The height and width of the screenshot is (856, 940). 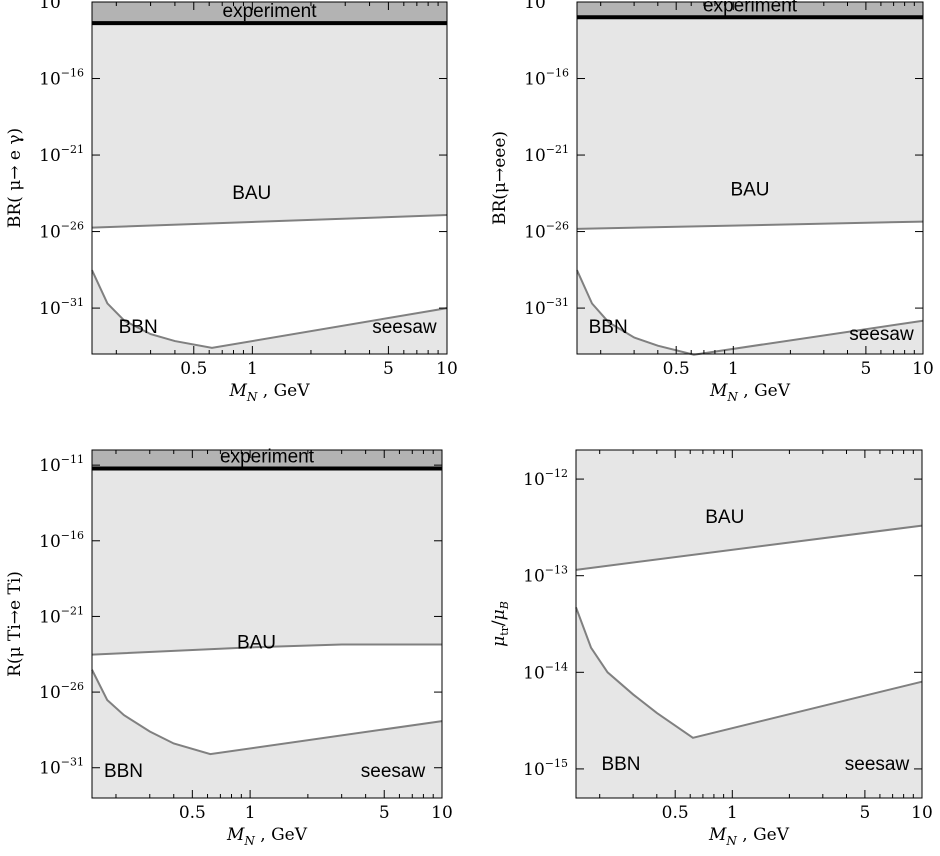 I want to click on y-axis-title: μtr/μB, so click(x=500, y=624).